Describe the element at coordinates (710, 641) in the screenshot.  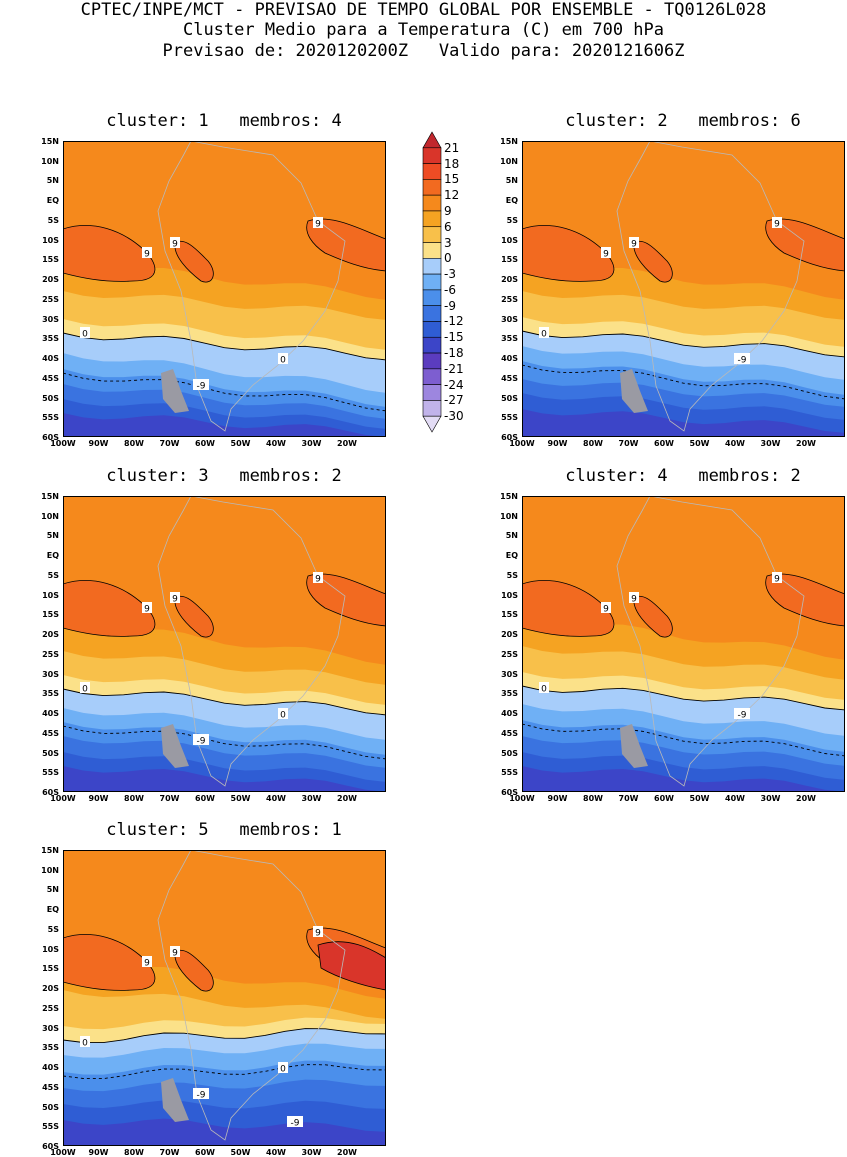
I see `continent-outline` at that location.